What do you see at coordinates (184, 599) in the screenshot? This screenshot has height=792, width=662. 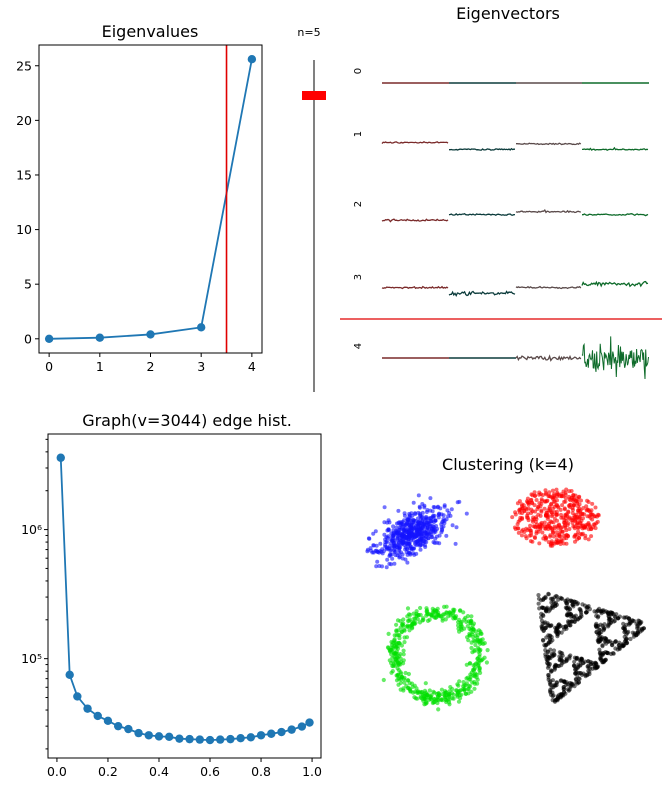 I see `edge-hist-line` at bounding box center [184, 599].